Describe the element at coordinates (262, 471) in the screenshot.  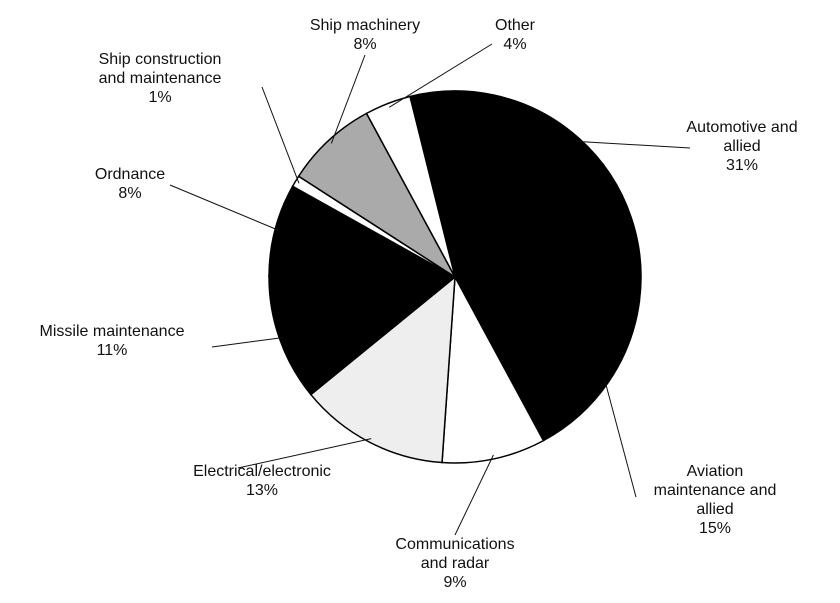
I see `category-label: Electrical/electronic` at that location.